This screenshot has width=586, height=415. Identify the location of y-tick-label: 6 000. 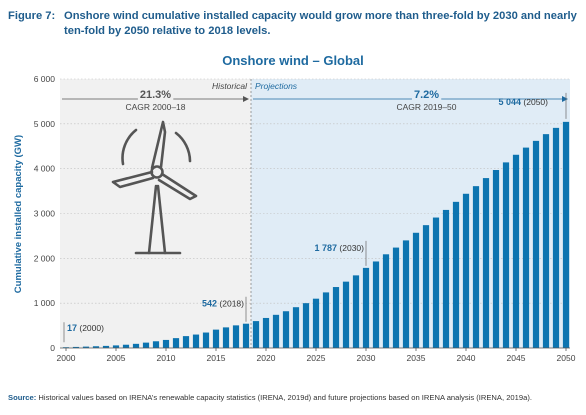
(45, 79).